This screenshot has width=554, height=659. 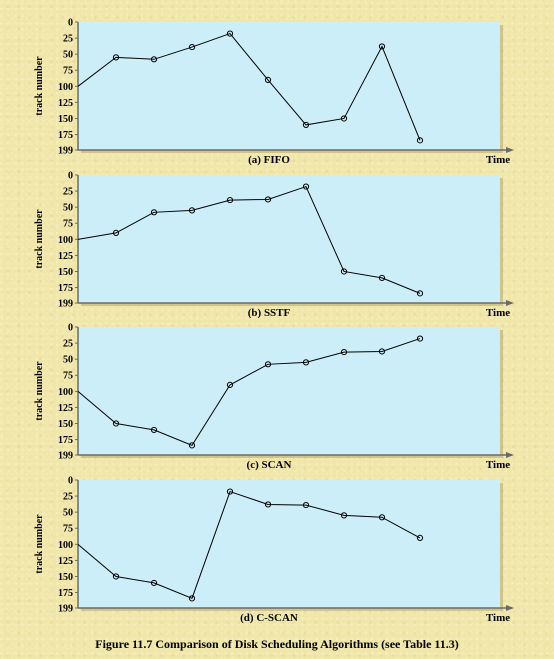 What do you see at coordinates (498, 160) in the screenshot?
I see `panel-1-x-axis-label: Time` at bounding box center [498, 160].